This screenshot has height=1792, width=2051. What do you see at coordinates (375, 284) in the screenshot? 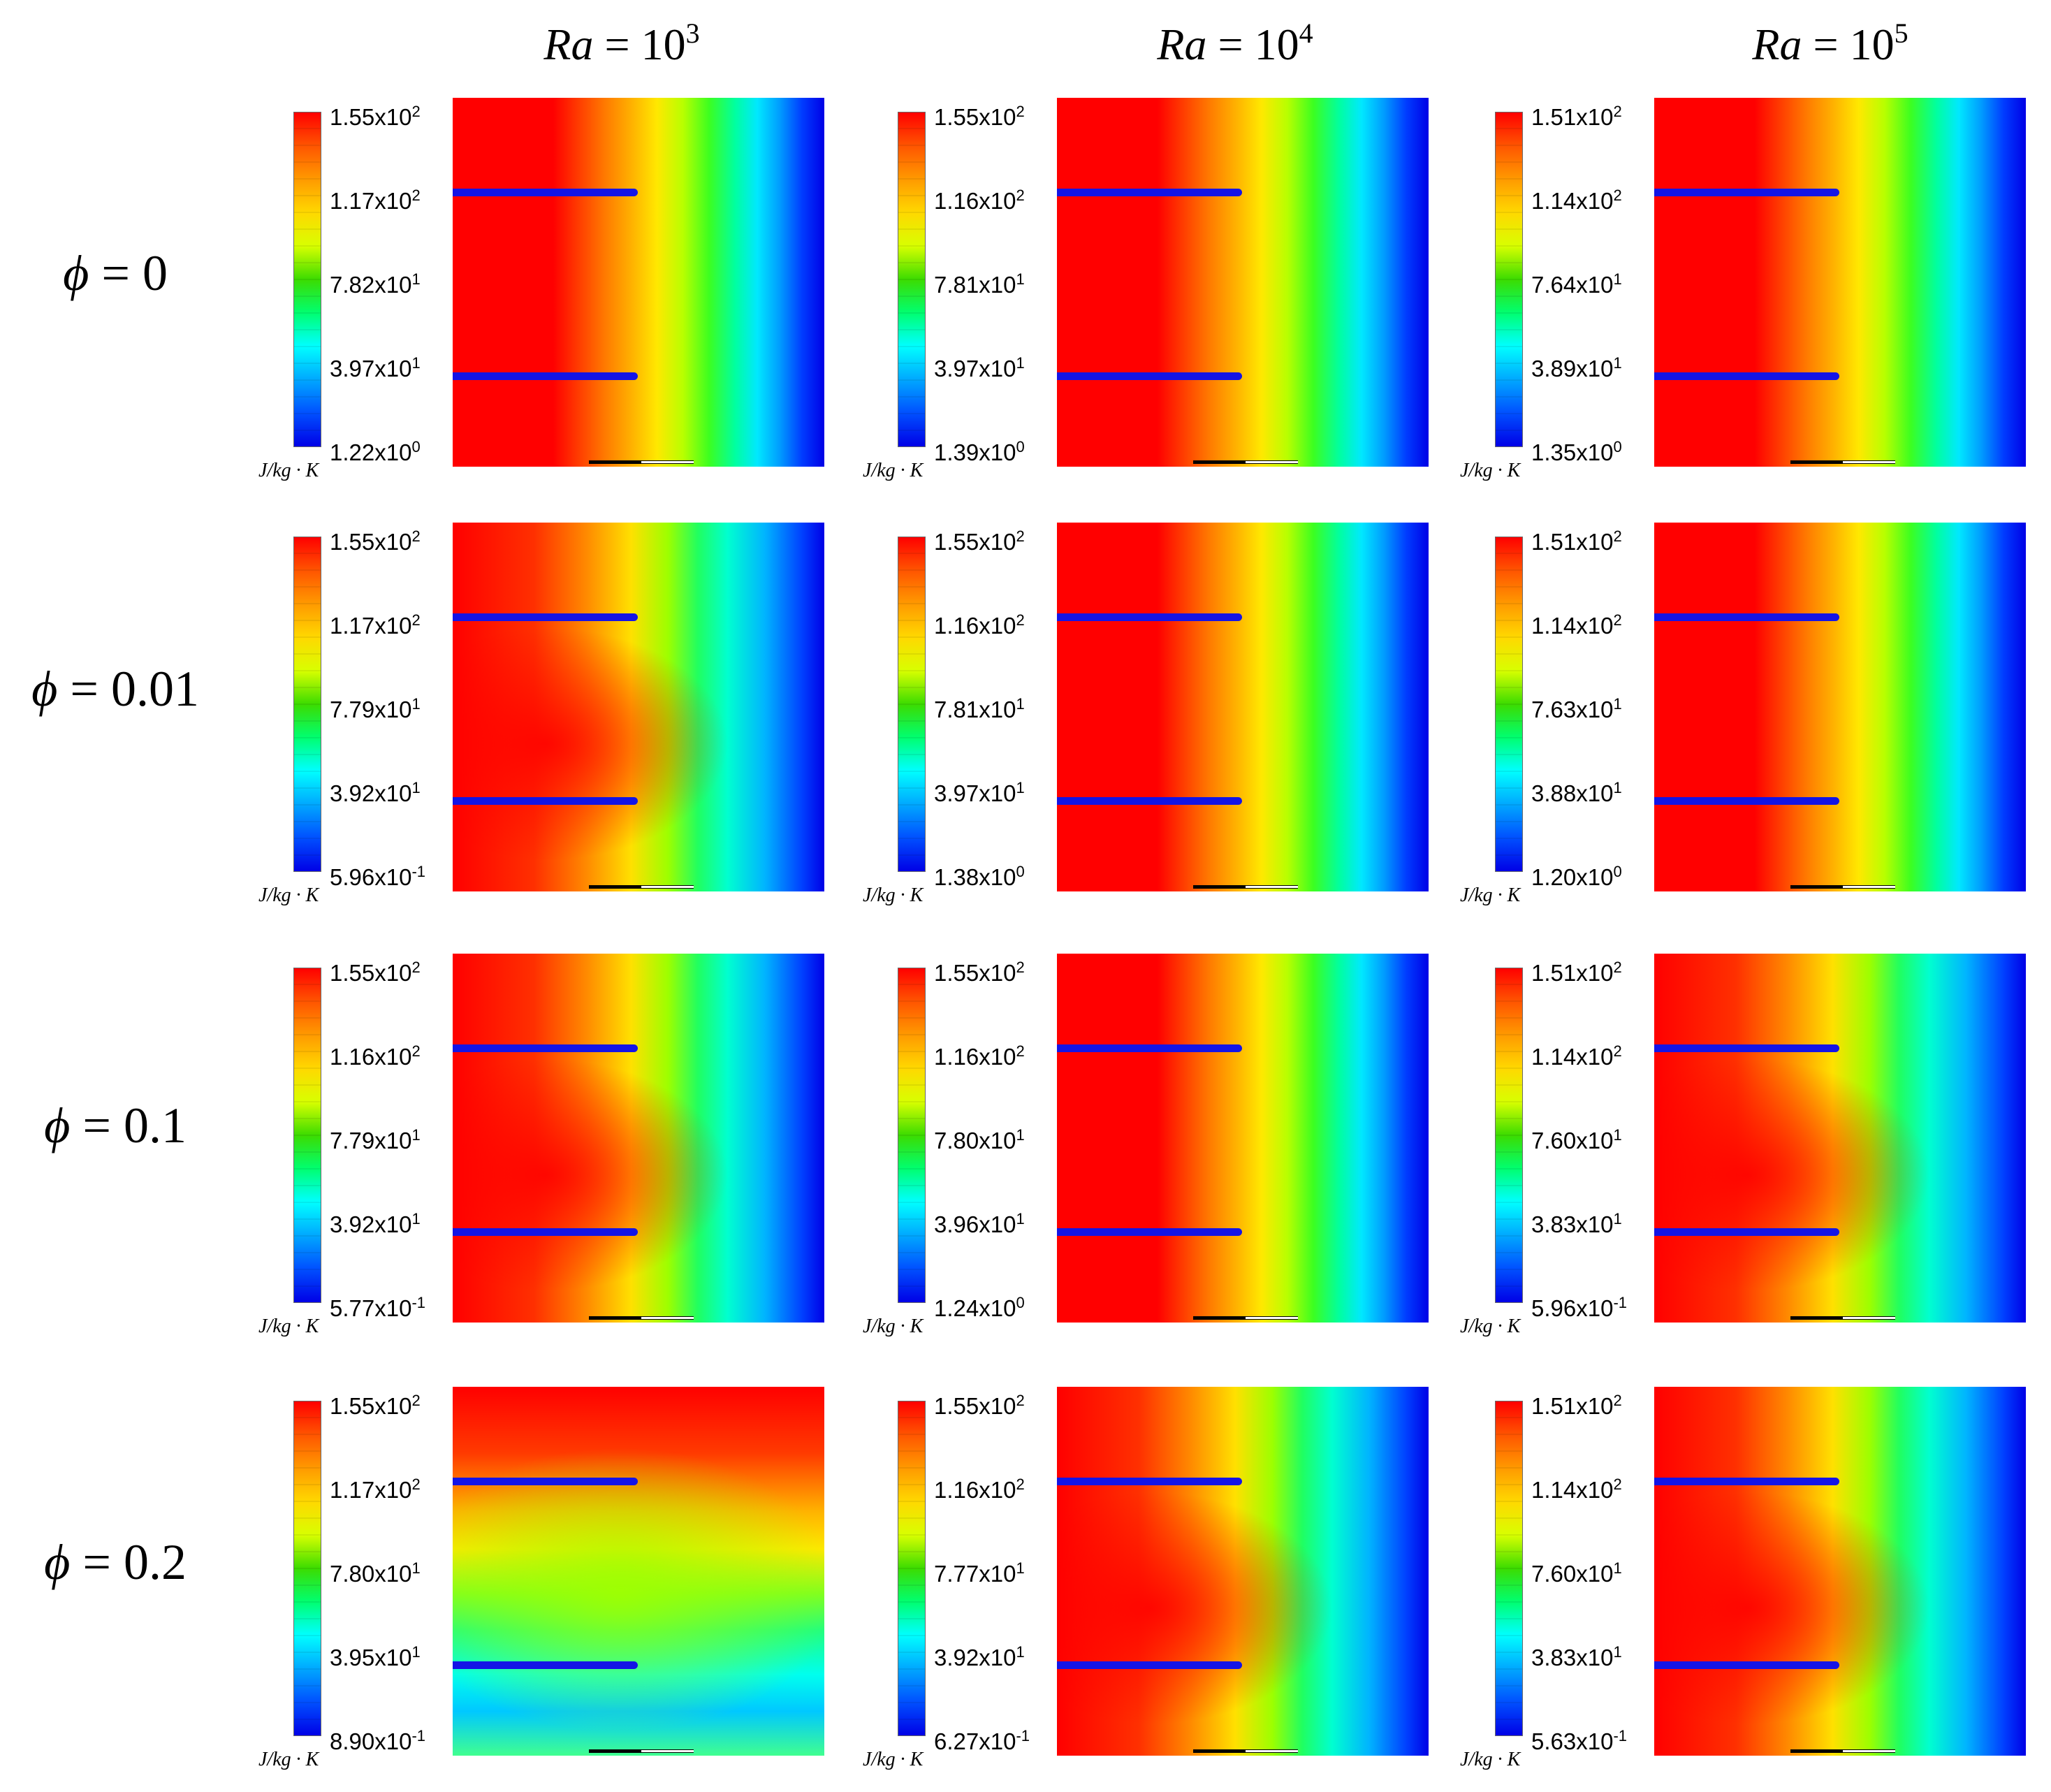
I see `colorbar-tick-label: 7.82x10¹` at bounding box center [375, 284].